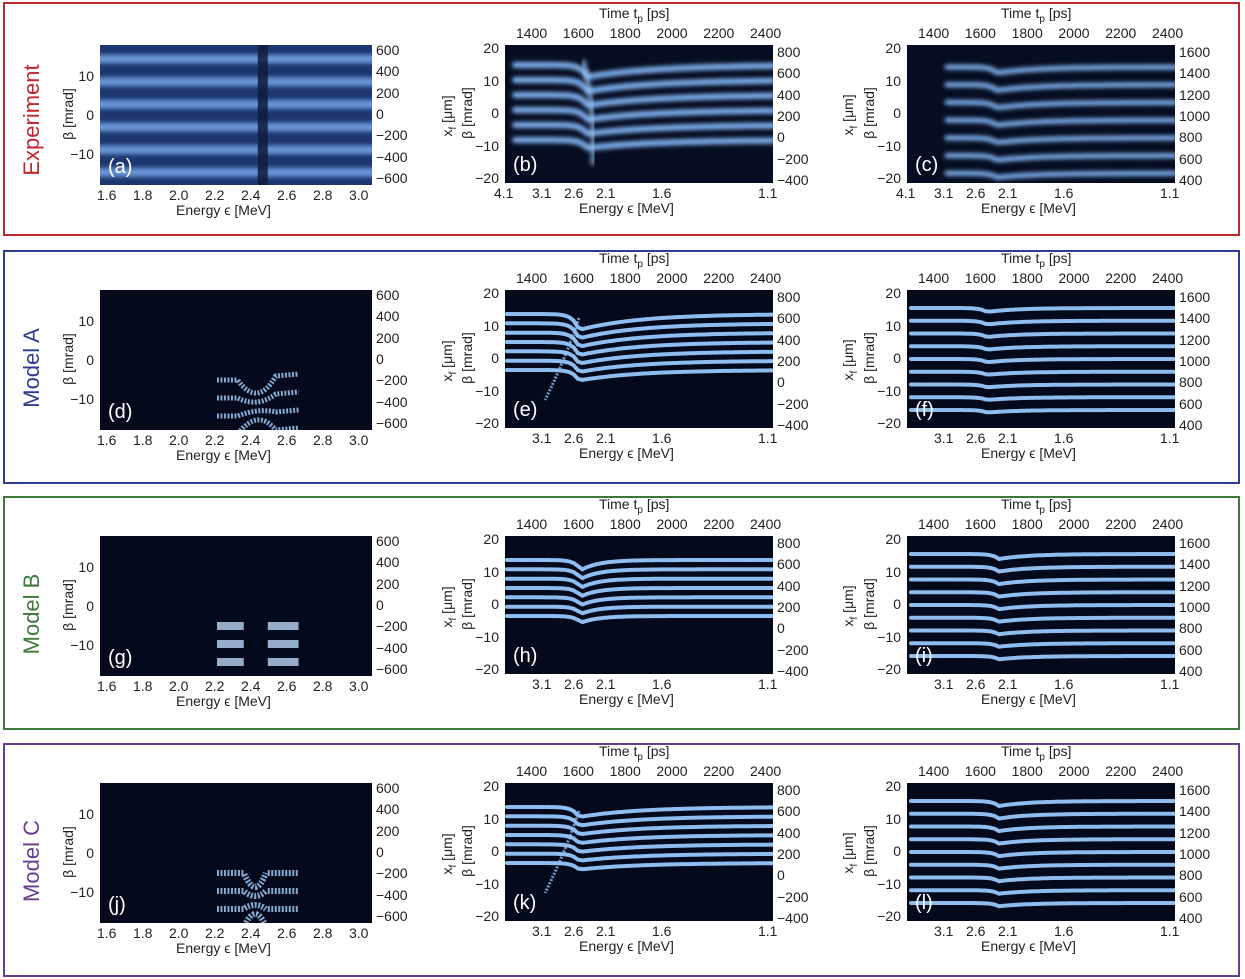 The height and width of the screenshot is (979, 1245). I want to click on time-tick: 1400, so click(532, 524).